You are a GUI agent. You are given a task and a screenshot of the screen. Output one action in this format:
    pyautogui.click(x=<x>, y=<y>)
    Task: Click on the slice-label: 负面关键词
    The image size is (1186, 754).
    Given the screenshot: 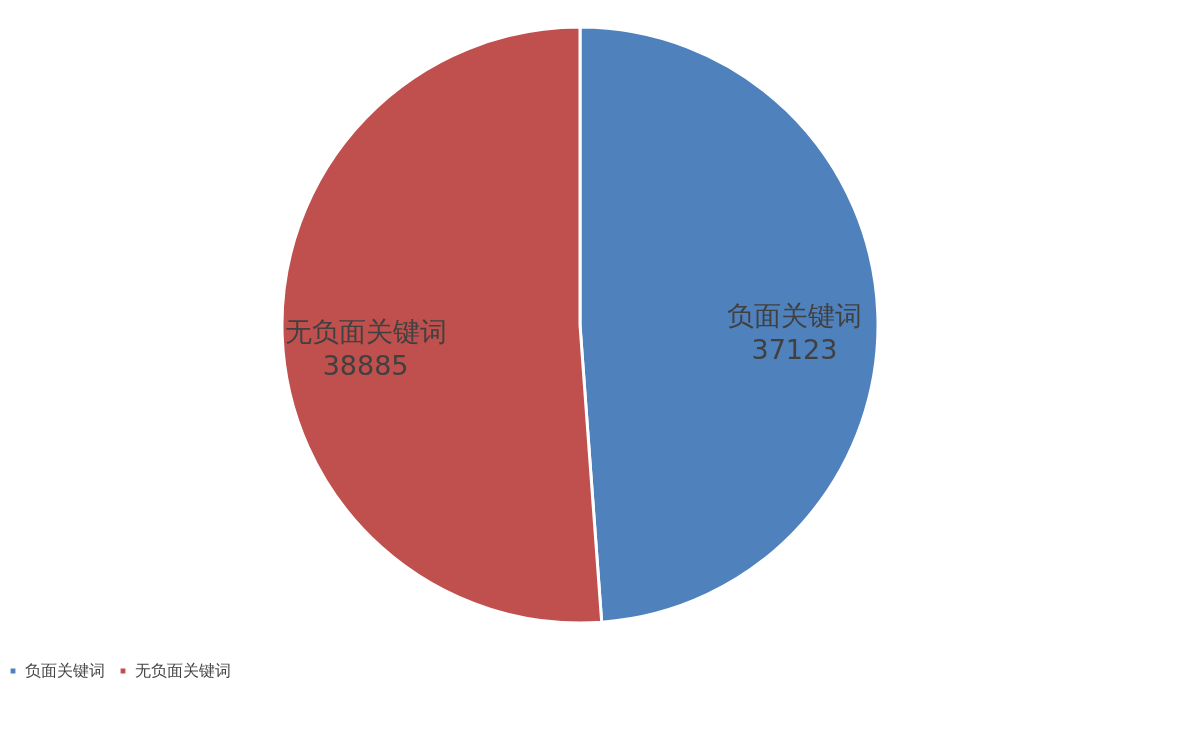 What is the action you would take?
    pyautogui.click(x=794, y=316)
    